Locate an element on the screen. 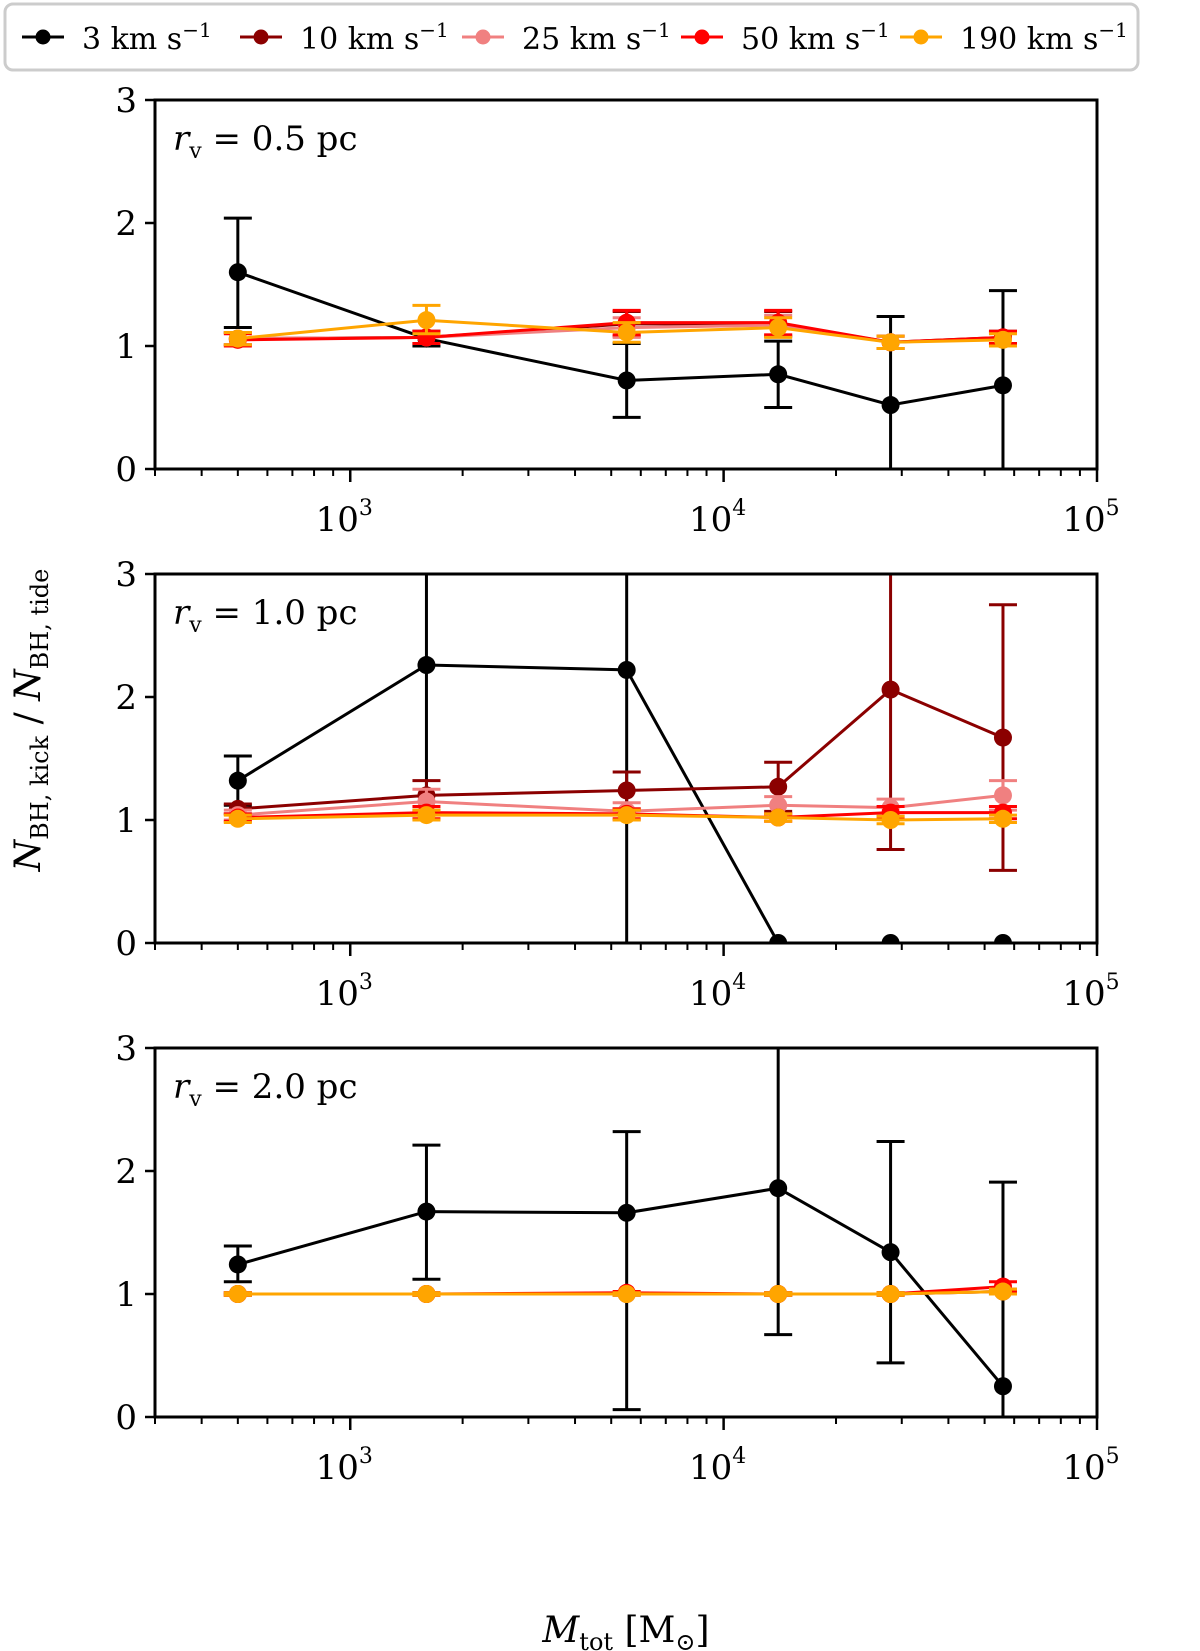  x-axis-label: Mtot [M⊙] is located at coordinates (625, 1630).